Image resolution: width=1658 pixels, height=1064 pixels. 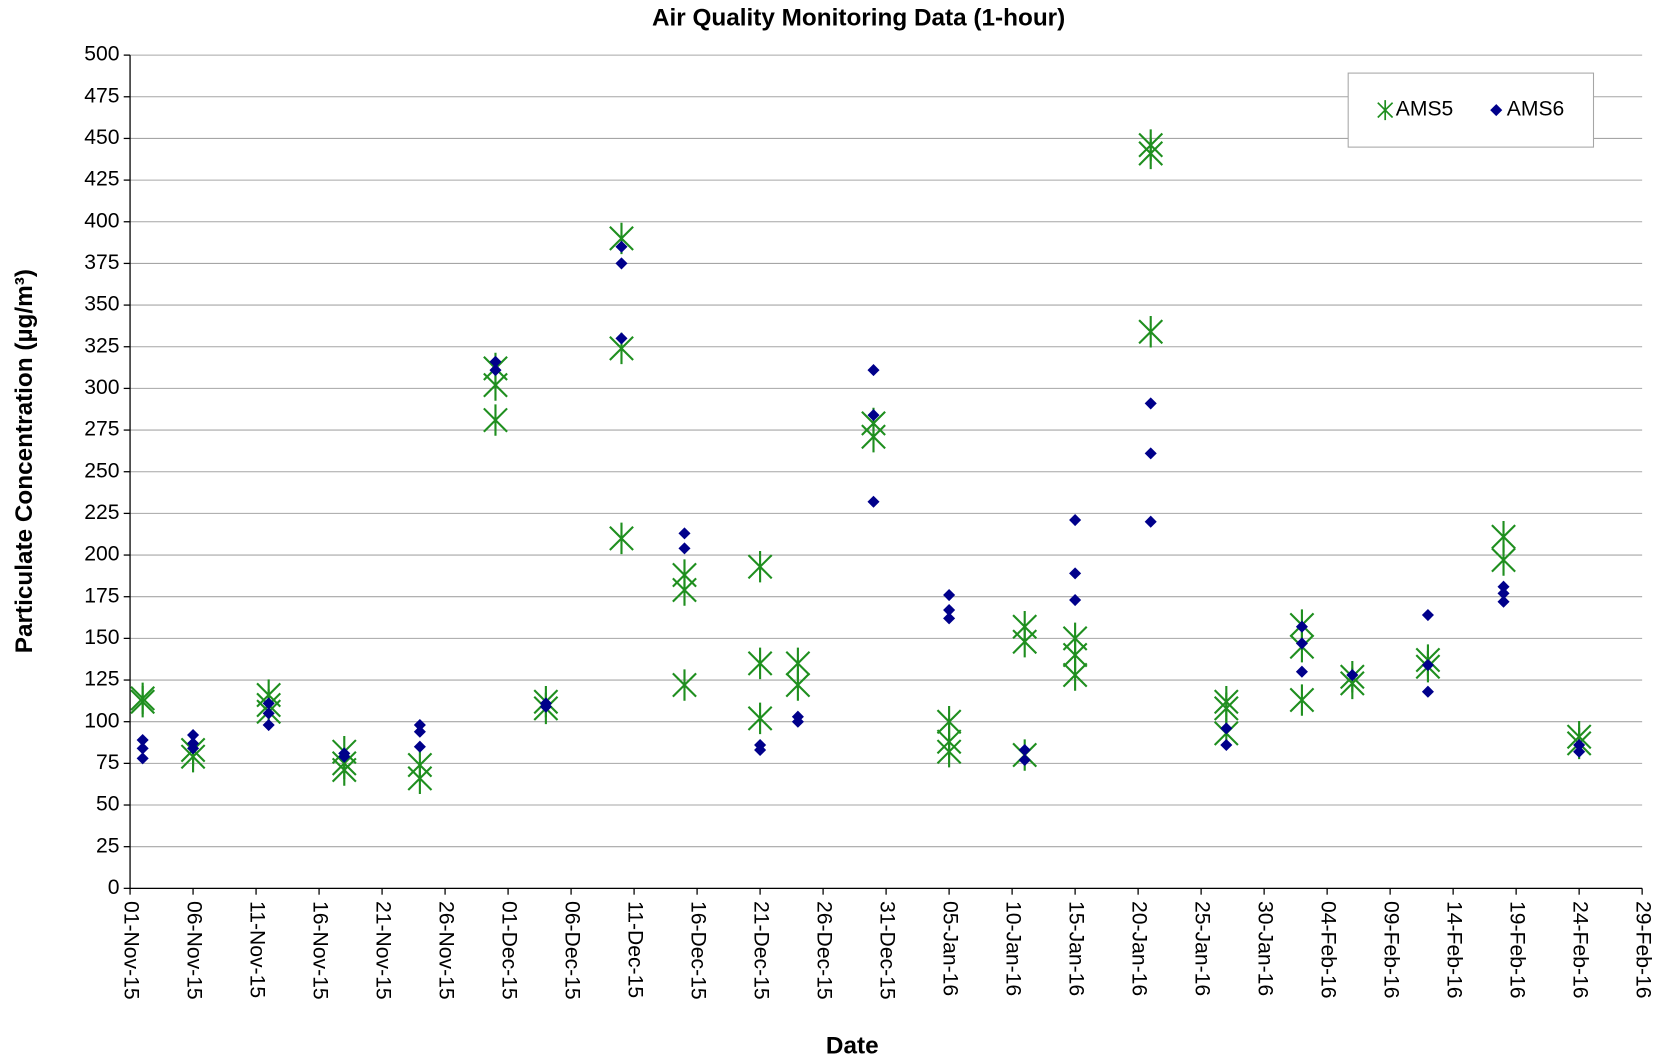 I want to click on y-tick-label: 175, so click(x=101, y=595).